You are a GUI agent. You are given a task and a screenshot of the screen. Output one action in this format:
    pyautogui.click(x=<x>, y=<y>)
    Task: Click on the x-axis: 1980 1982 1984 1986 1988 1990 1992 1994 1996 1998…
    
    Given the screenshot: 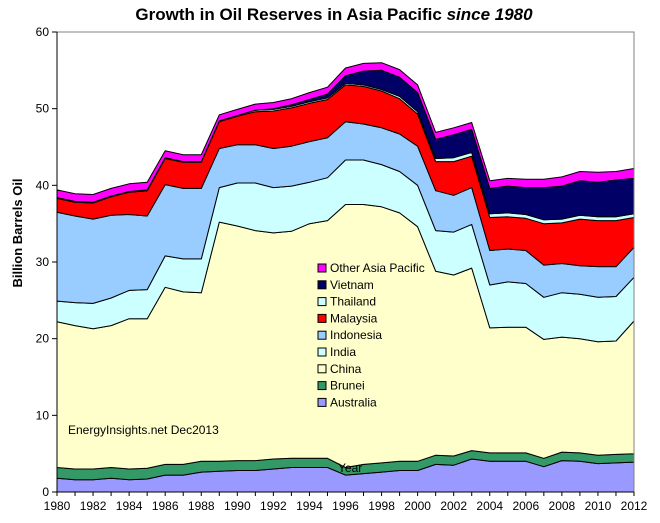 What is the action you would take?
    pyautogui.click(x=346, y=502)
    